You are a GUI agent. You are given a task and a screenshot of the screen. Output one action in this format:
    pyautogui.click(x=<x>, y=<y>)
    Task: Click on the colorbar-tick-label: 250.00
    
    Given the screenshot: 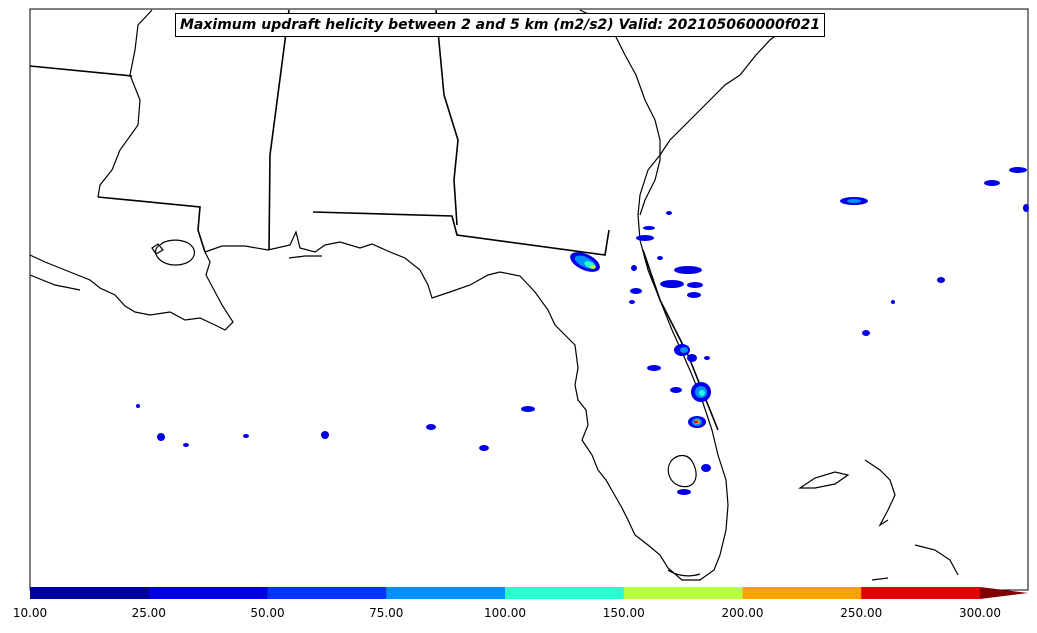 What is the action you would take?
    pyautogui.click(x=861, y=613)
    